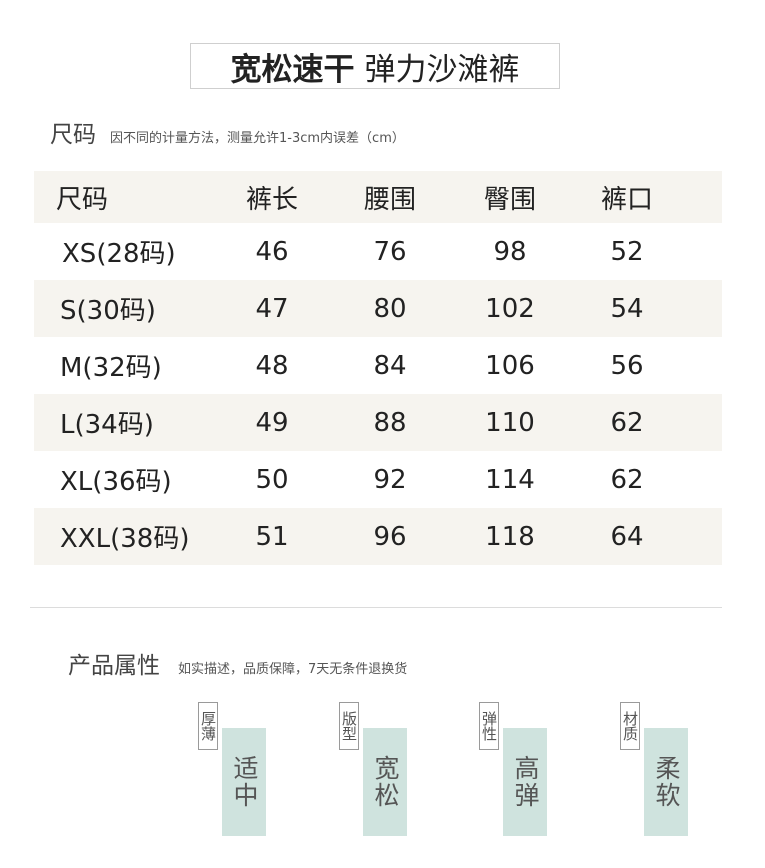  I want to click on cell-leg-opening: 54, so click(627, 308).